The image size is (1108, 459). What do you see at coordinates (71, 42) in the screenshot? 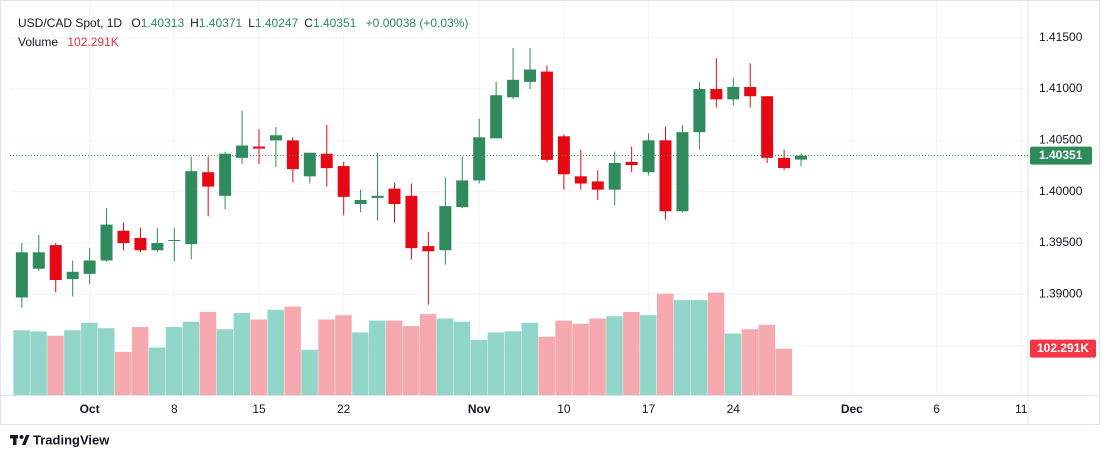
I see `volume-legend: Volume 102.291K` at bounding box center [71, 42].